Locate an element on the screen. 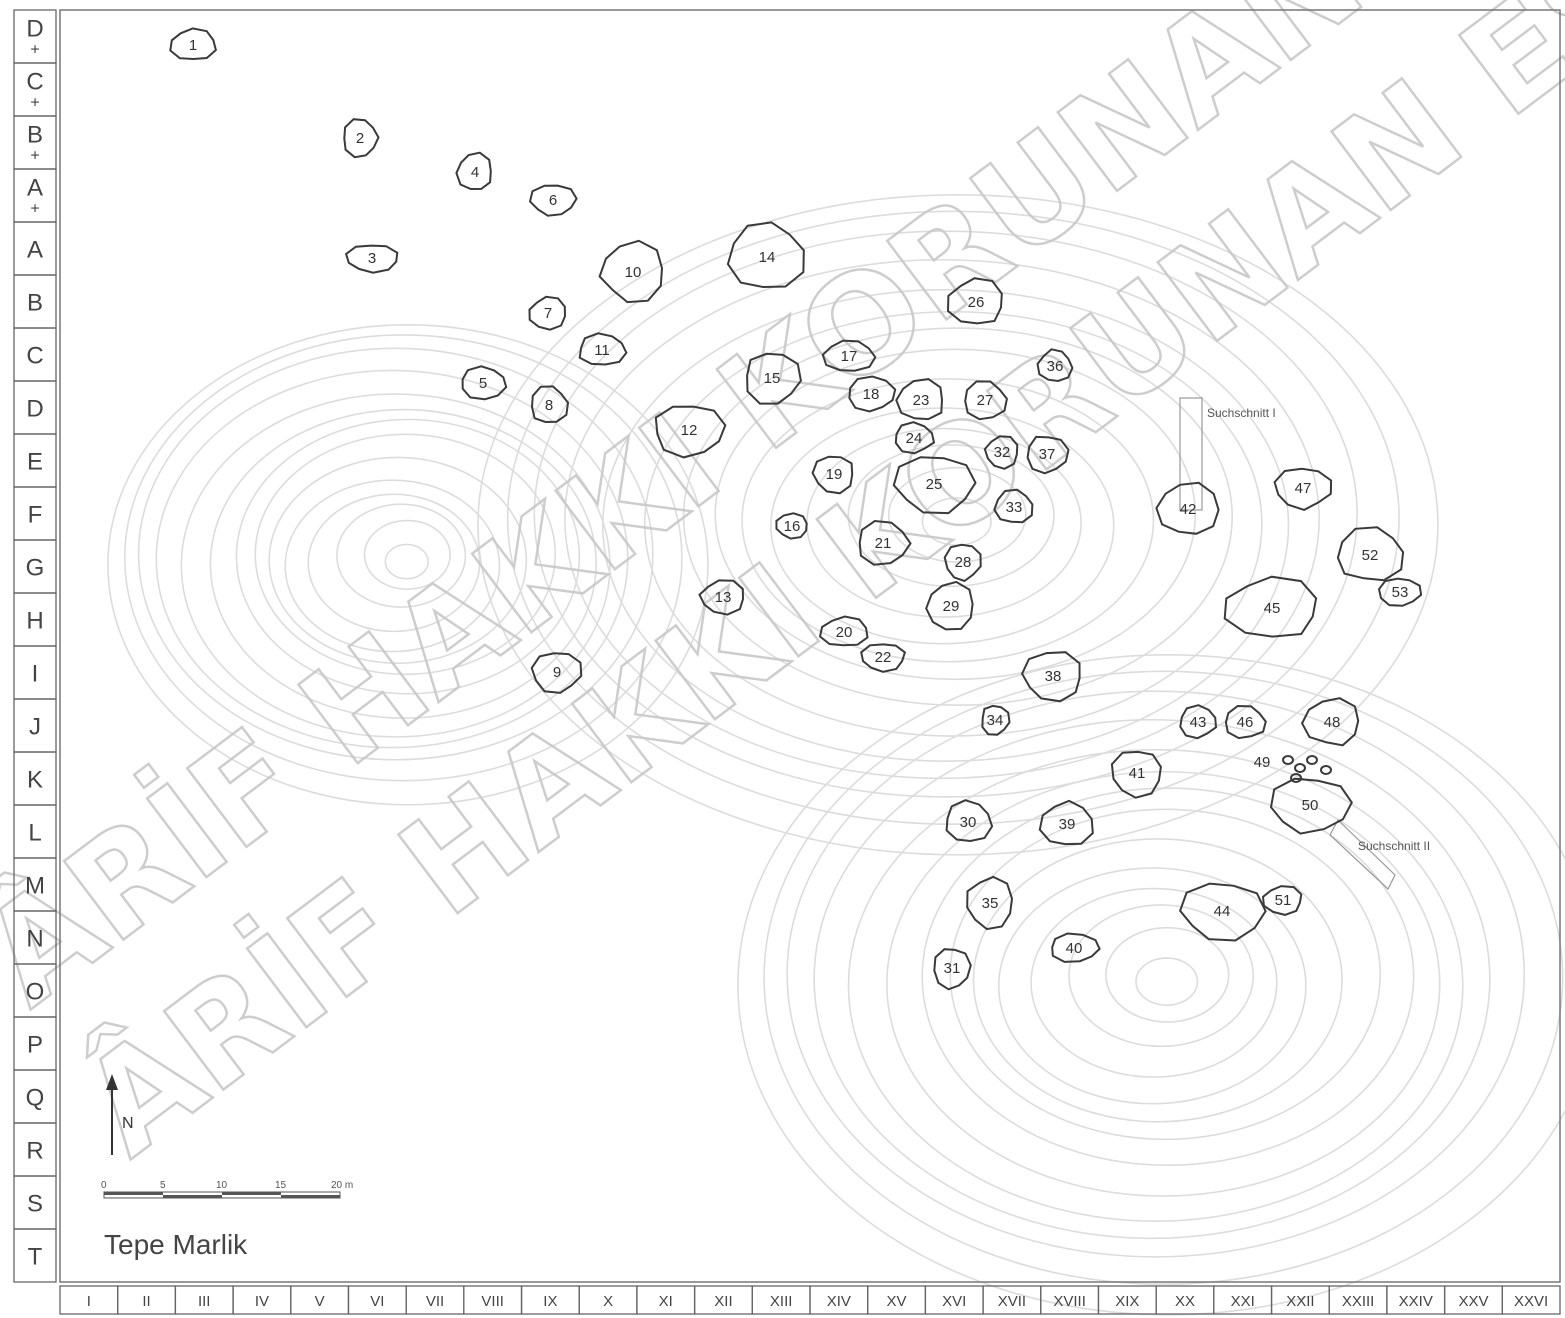 The height and width of the screenshot is (1318, 1565). trench-label-2: Suchschnitt II is located at coordinates (1394, 846).